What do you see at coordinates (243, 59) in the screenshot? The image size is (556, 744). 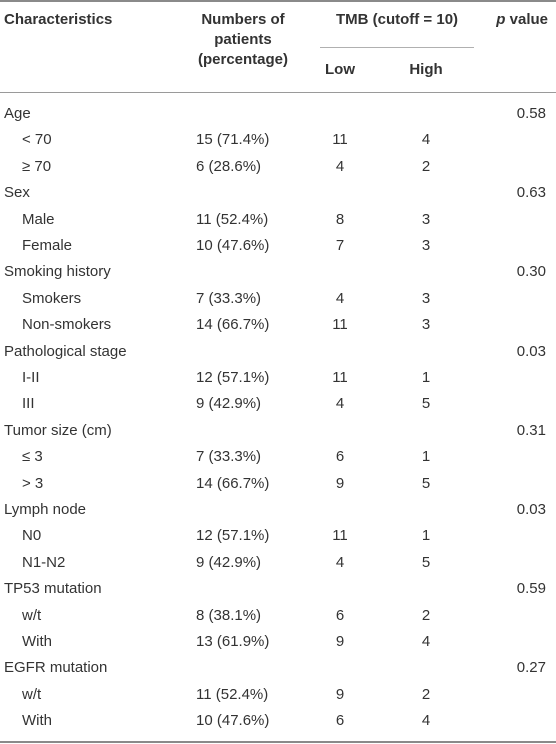 I see `header-numbers-line3: (percentage)` at bounding box center [243, 59].